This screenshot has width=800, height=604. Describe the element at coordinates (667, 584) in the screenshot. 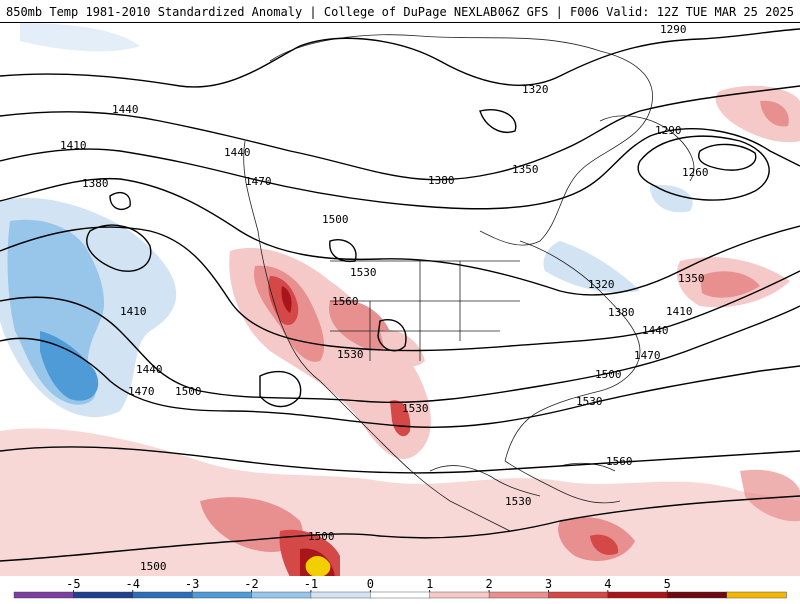

I see `colorbar-tick-label: 5` at that location.